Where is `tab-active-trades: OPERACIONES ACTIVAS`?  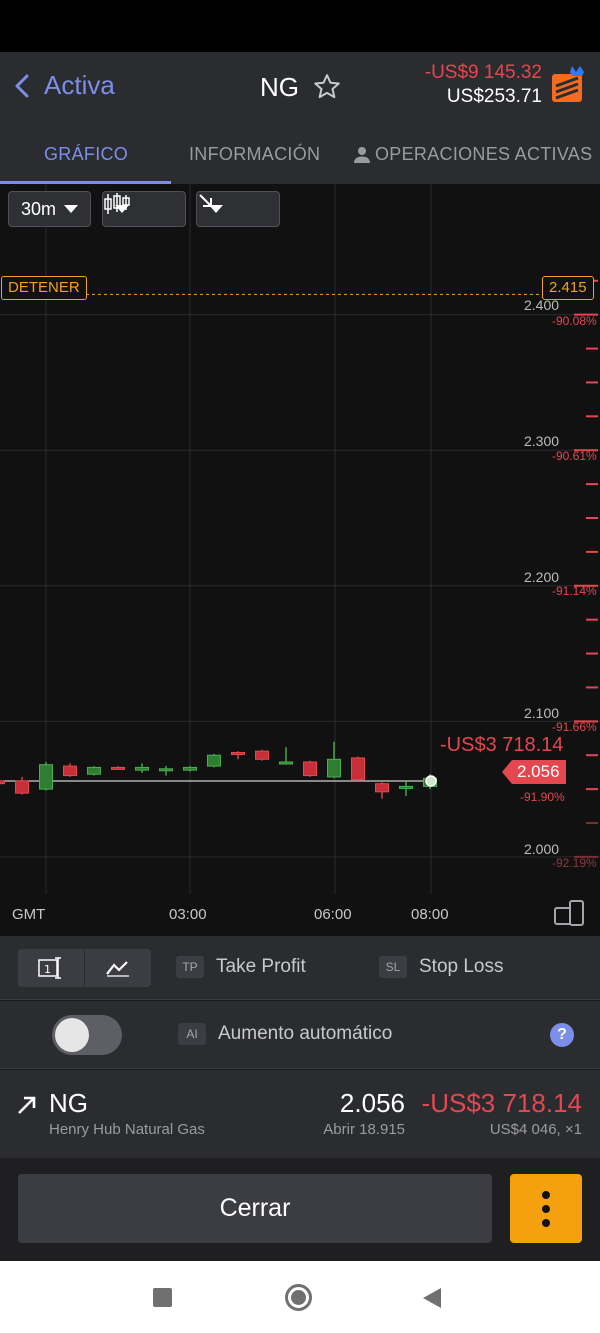 tab-active-trades: OPERACIONES ACTIVAS is located at coordinates (472, 154).